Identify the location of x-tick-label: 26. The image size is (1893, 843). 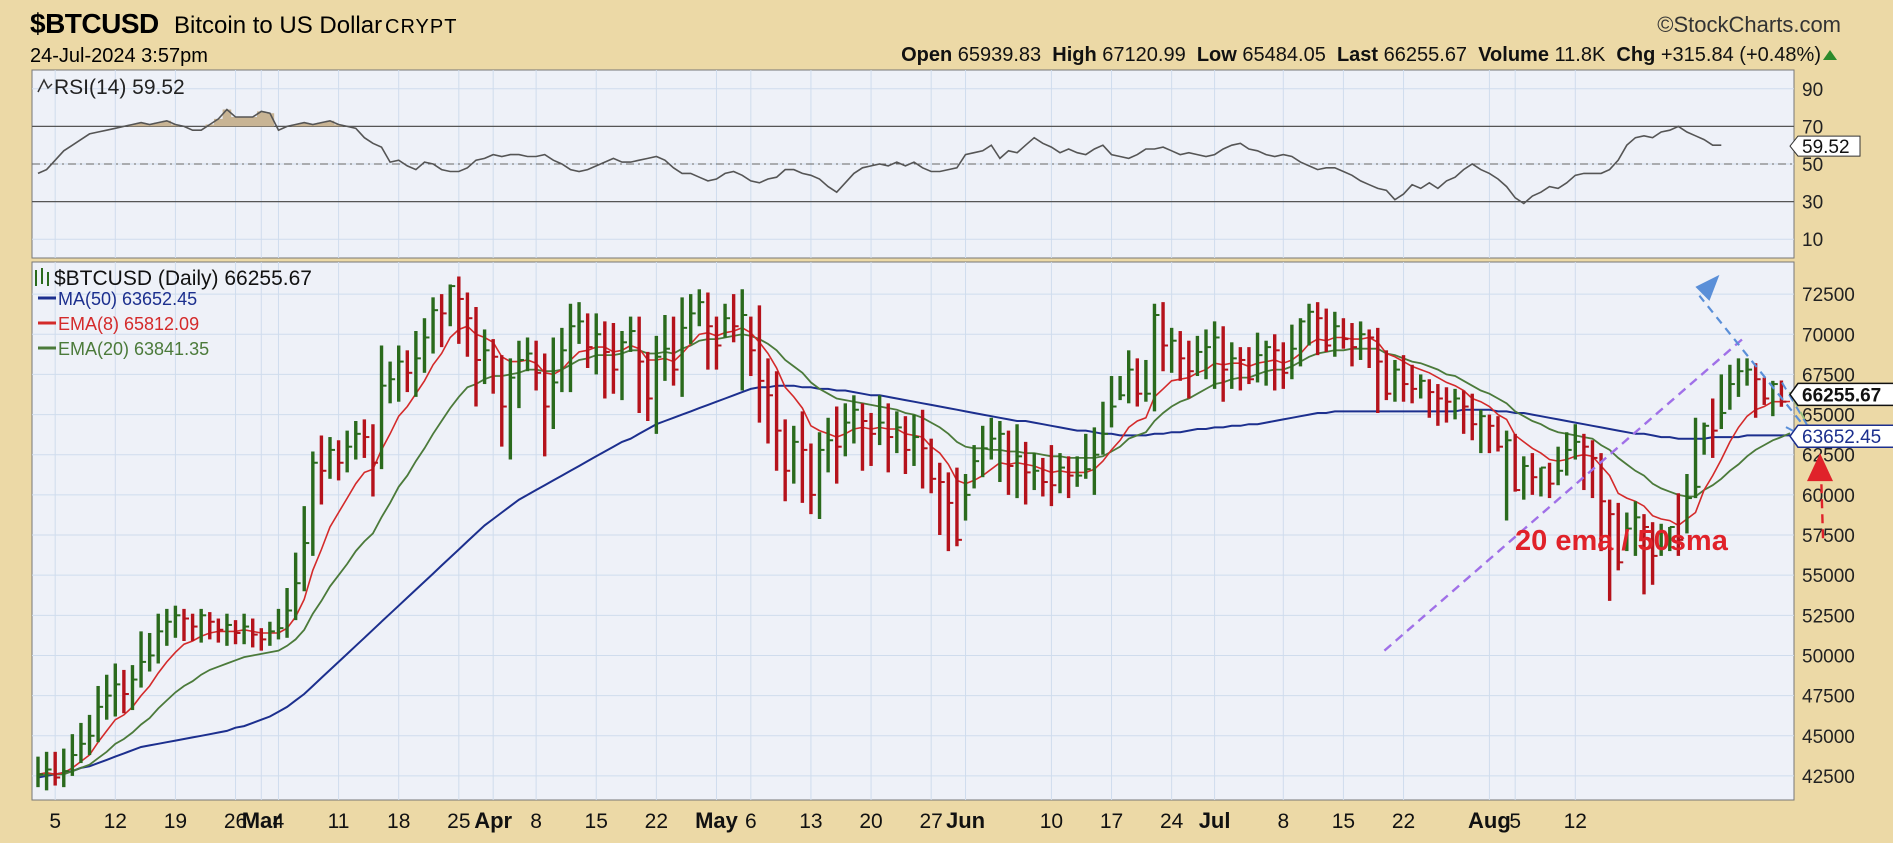
(235, 821).